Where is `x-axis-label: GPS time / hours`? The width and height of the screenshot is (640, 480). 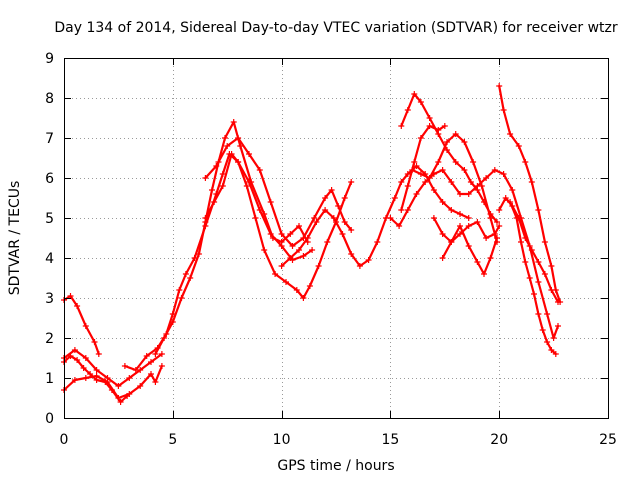
x-axis-label: GPS time / hours is located at coordinates (335, 466).